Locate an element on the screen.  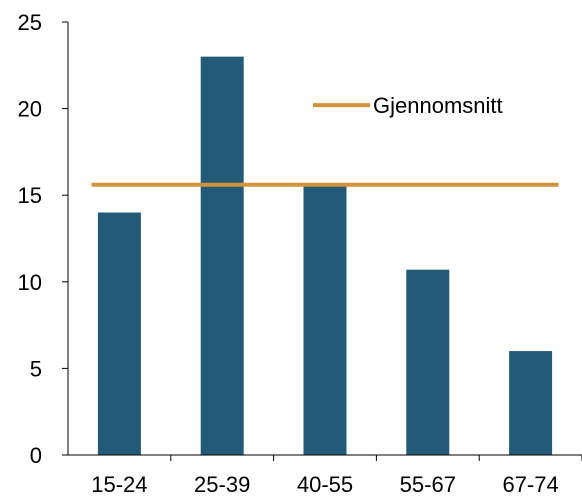
y-tick-label: 10 is located at coordinates (30, 282).